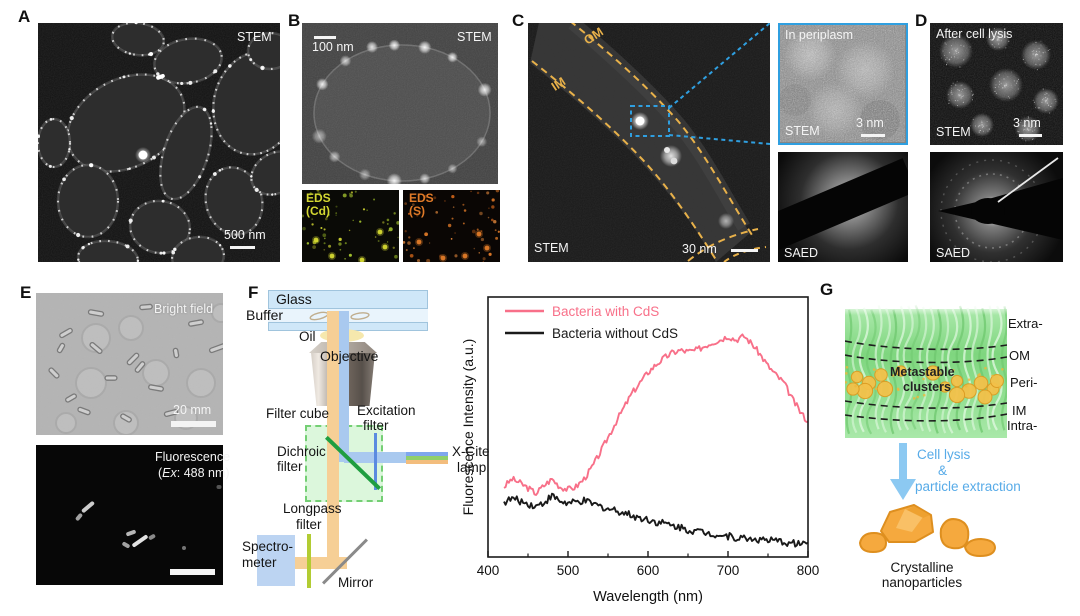  I want to click on metastable-label-line2: clusters, so click(927, 387).